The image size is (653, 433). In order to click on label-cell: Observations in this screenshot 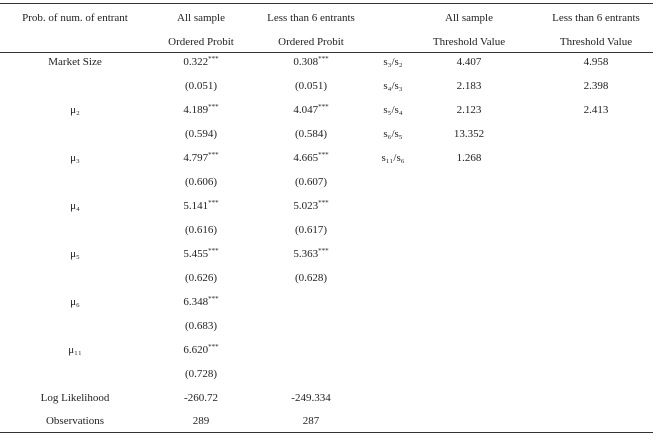, I will do `click(75, 421)`.